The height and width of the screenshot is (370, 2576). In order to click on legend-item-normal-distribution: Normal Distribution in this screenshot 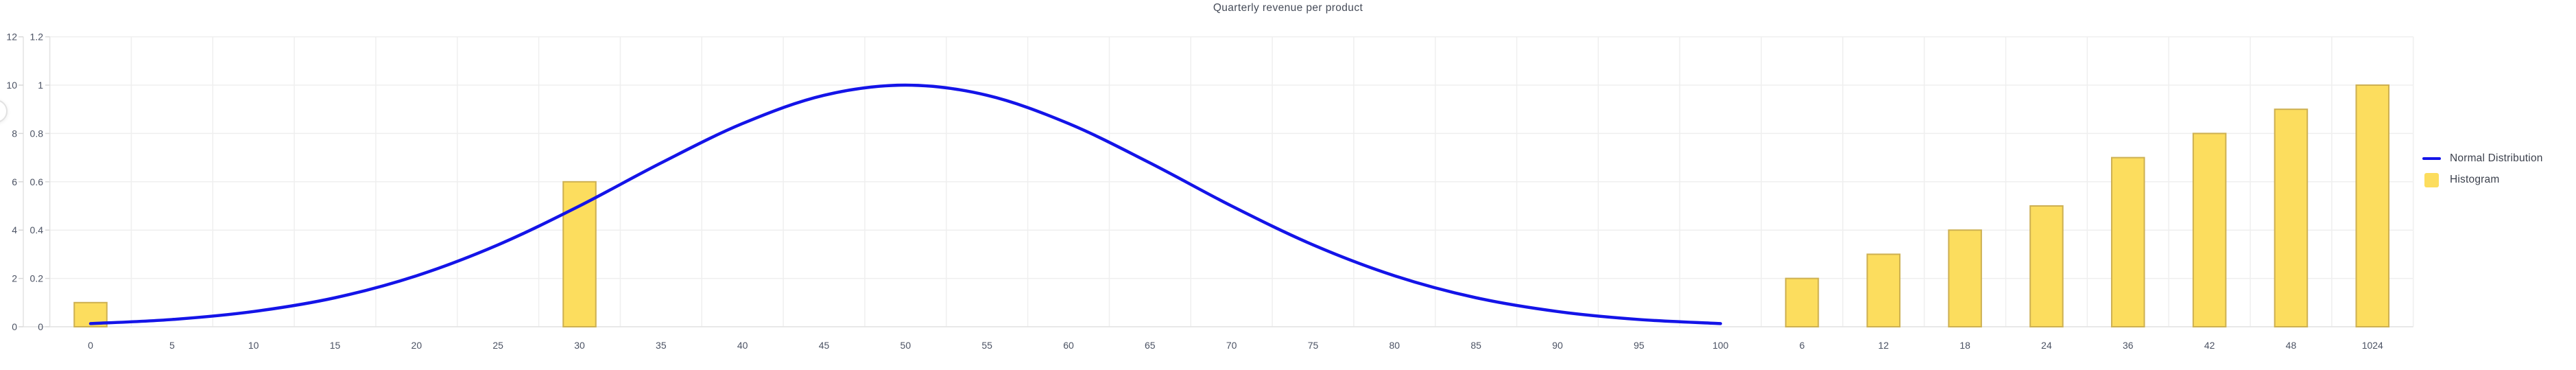, I will do `click(2482, 158)`.